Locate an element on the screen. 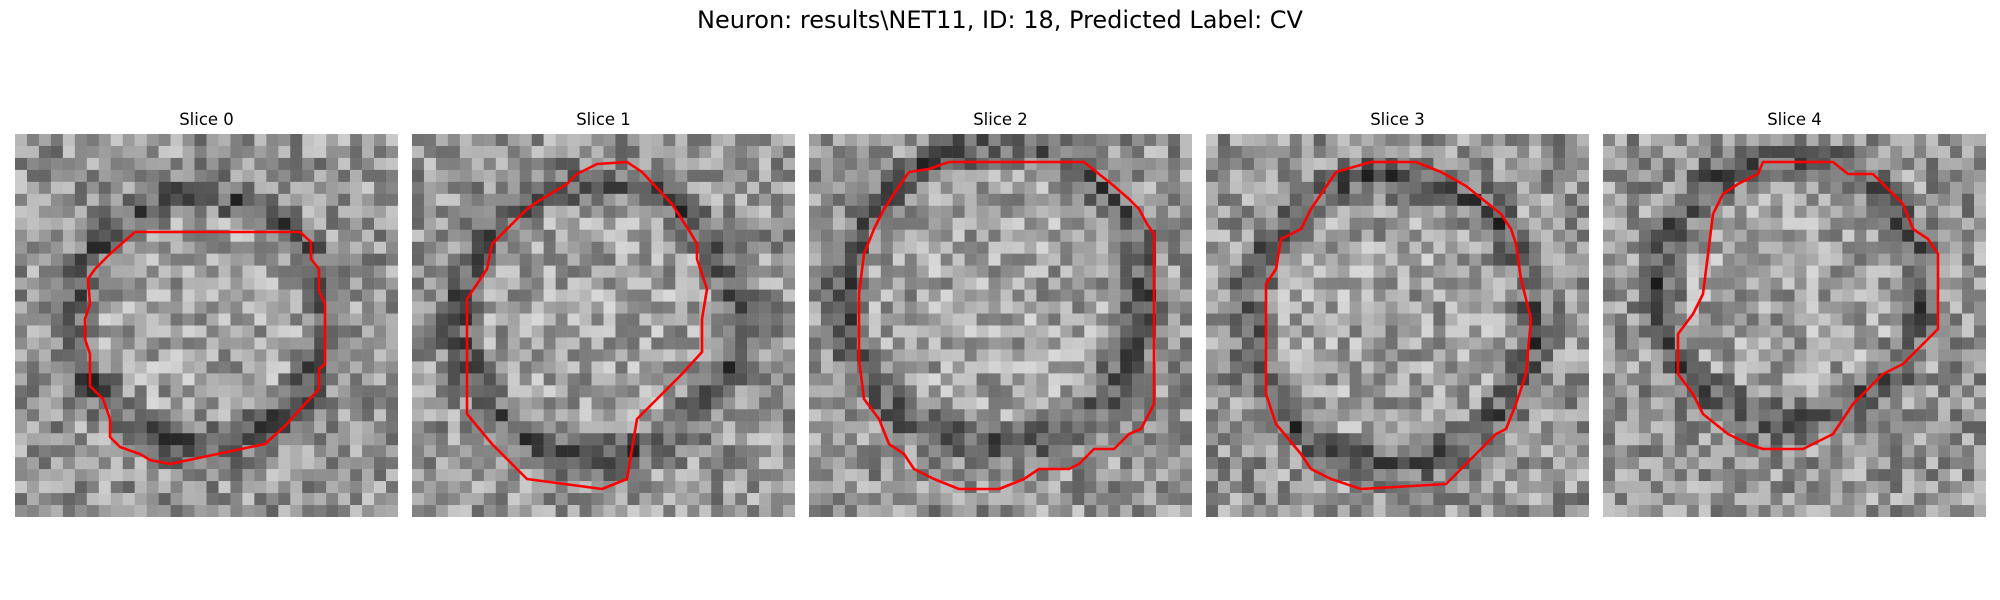  slice-panel-2: Slice 2 is located at coordinates (1000, 312).